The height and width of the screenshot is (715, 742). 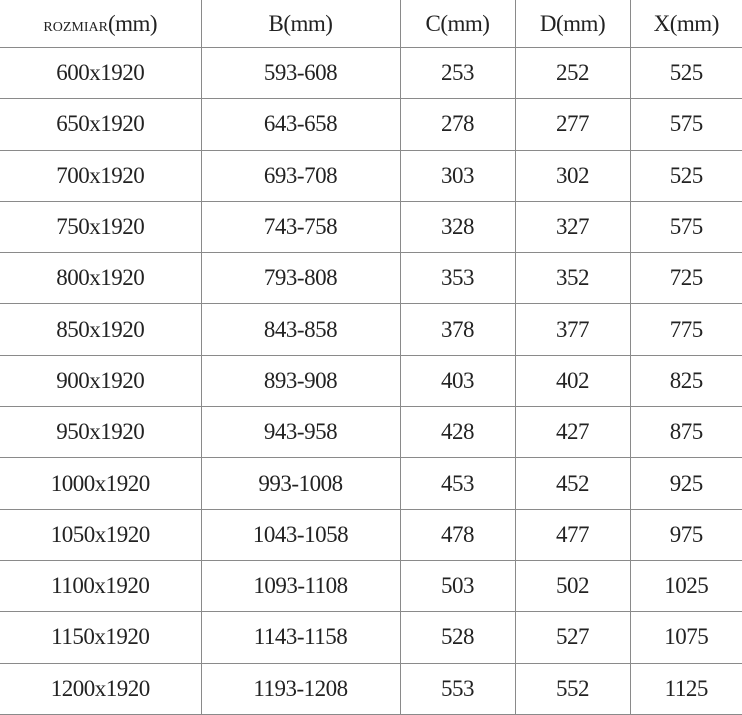 What do you see at coordinates (548, 23) in the screenshot?
I see `column-header-name: D` at bounding box center [548, 23].